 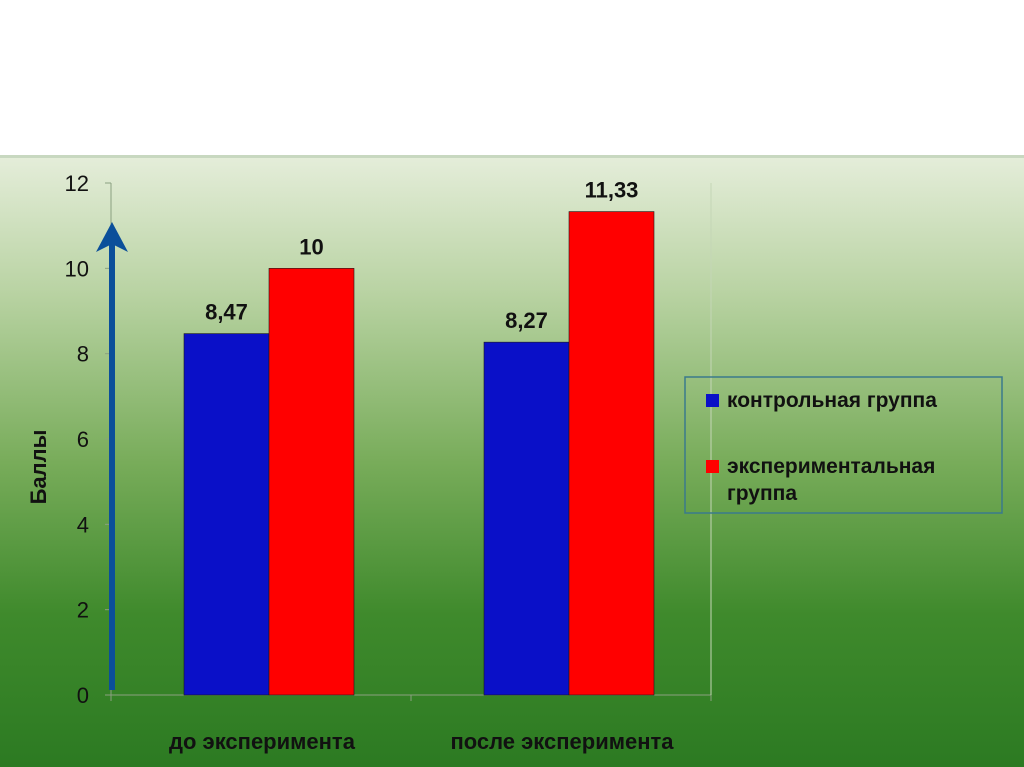 I want to click on y-axis-title: Баллы, so click(x=38, y=467).